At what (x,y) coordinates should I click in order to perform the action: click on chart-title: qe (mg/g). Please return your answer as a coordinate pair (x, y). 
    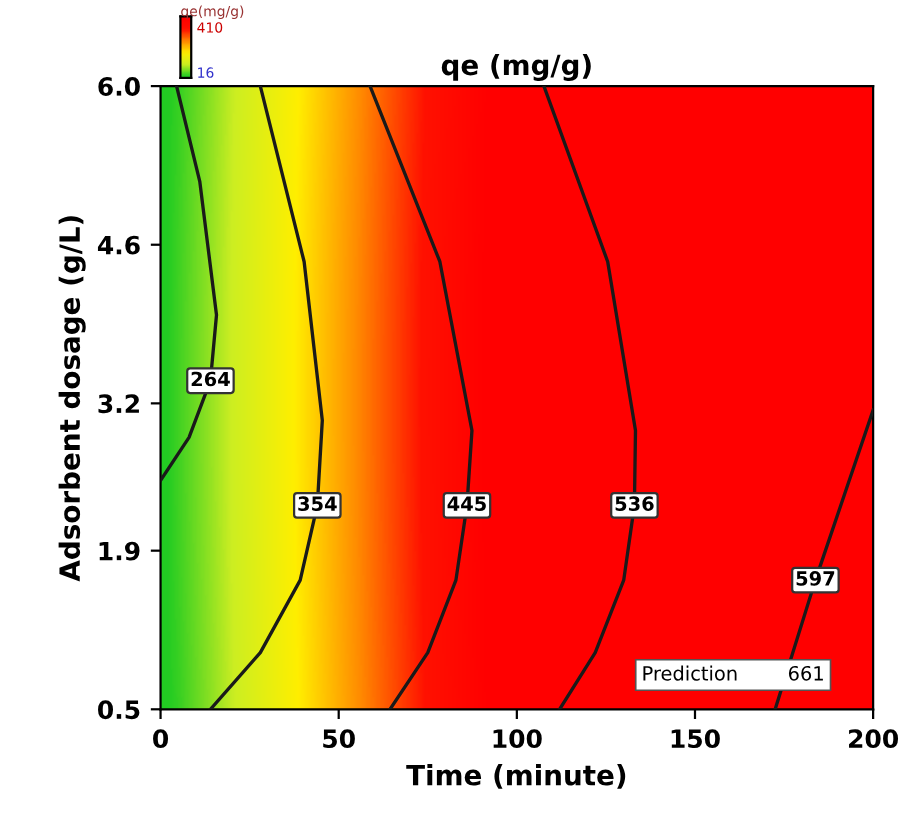
    Looking at the image, I should click on (516, 67).